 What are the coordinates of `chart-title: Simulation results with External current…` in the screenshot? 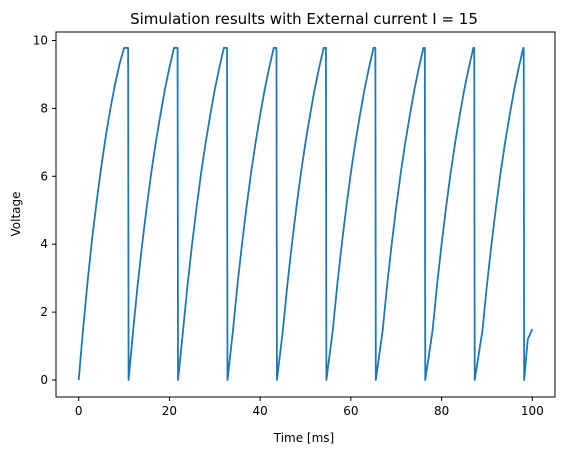 It's located at (304, 19).